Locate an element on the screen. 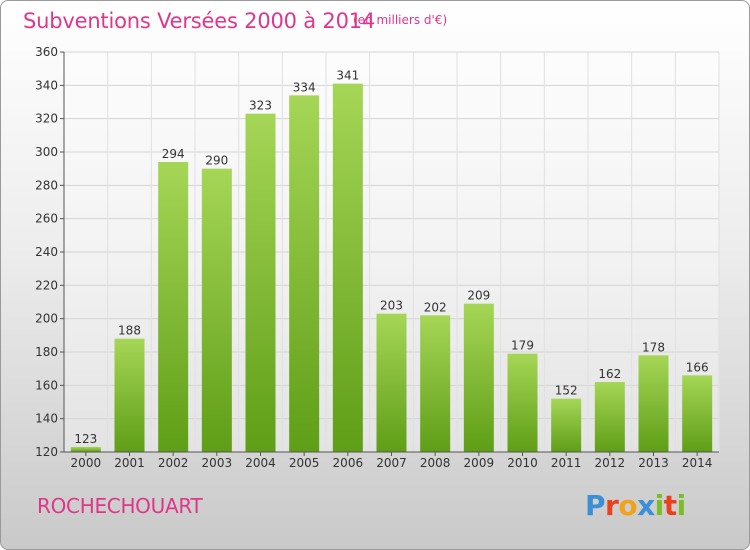 The width and height of the screenshot is (750, 550). y-tick-label: 300 is located at coordinates (46, 152).